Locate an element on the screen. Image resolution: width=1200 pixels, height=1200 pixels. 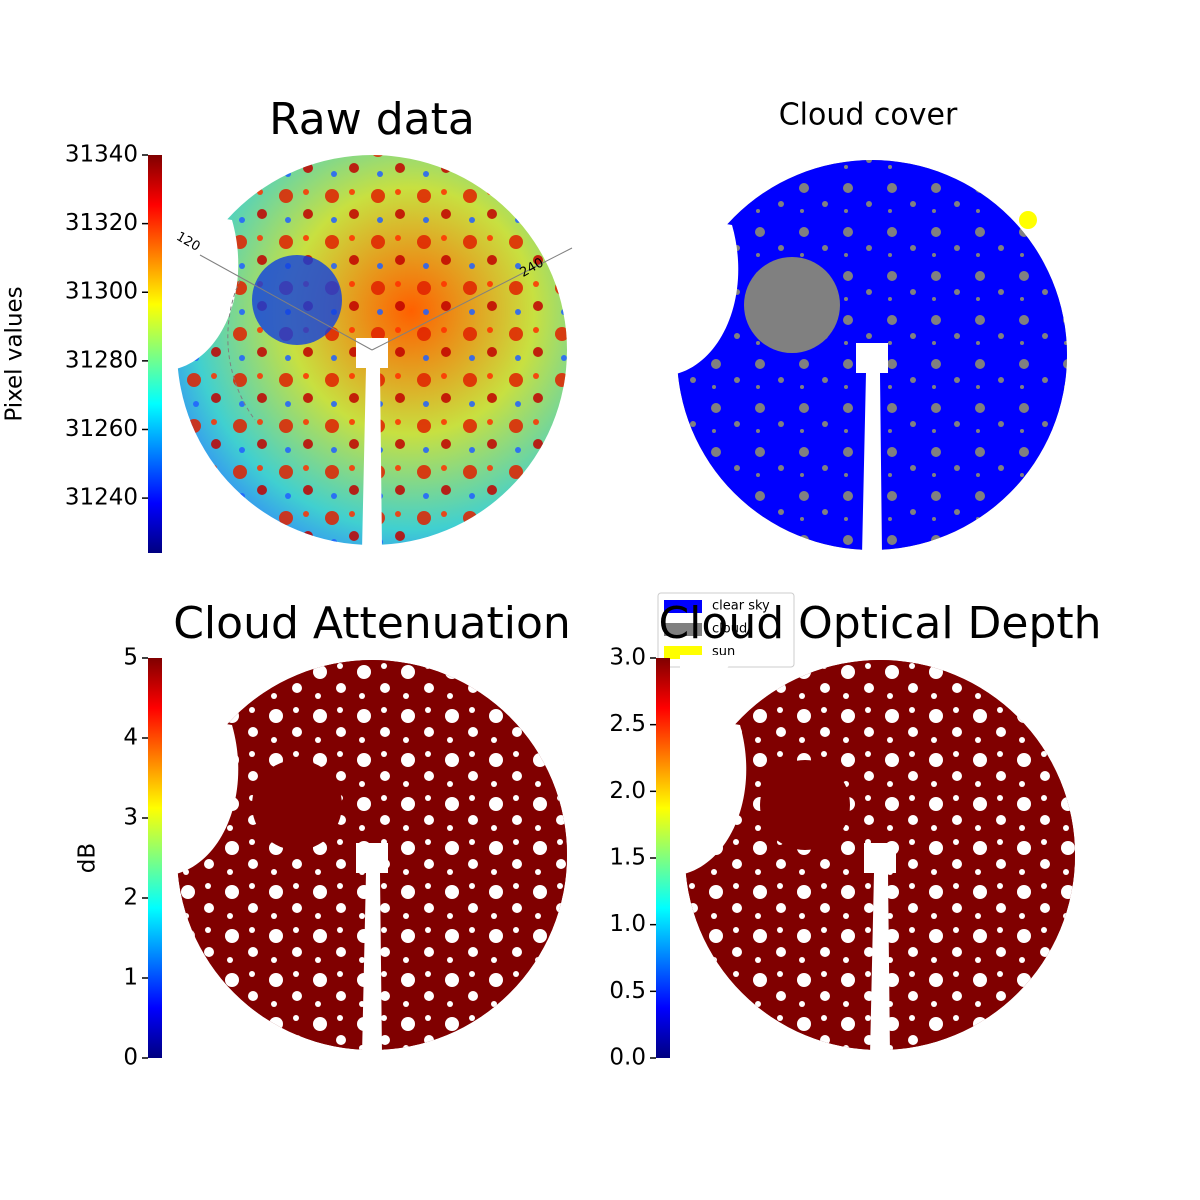
colorbar-tick-label: 1.0 is located at coordinates (627, 924).